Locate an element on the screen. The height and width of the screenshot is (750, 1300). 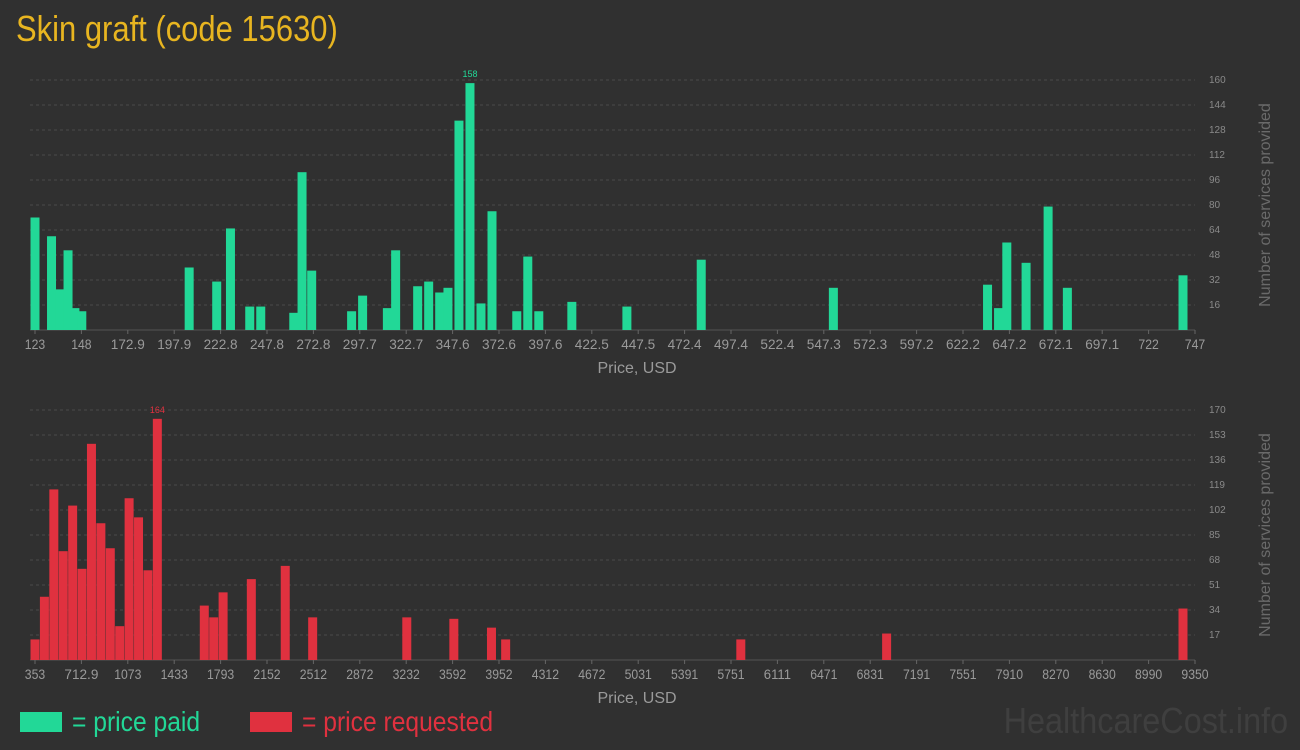
chart1-xtick-label: 7191 is located at coordinates (916, 674).